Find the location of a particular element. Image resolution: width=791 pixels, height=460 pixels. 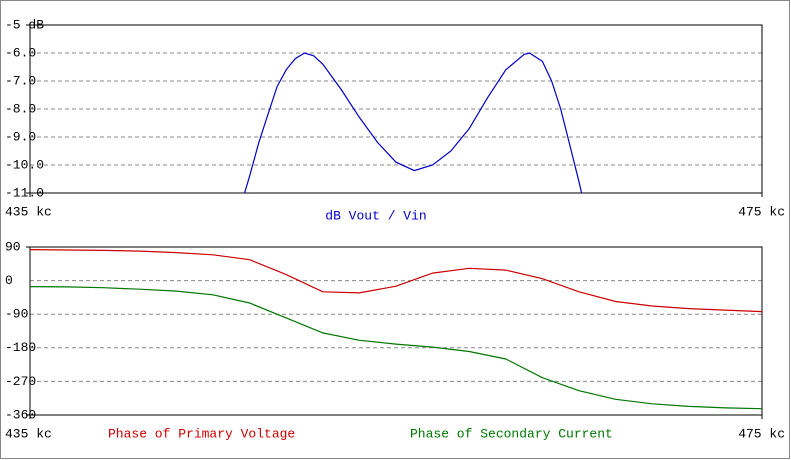

y-tick-label: -180 is located at coordinates (20, 347).